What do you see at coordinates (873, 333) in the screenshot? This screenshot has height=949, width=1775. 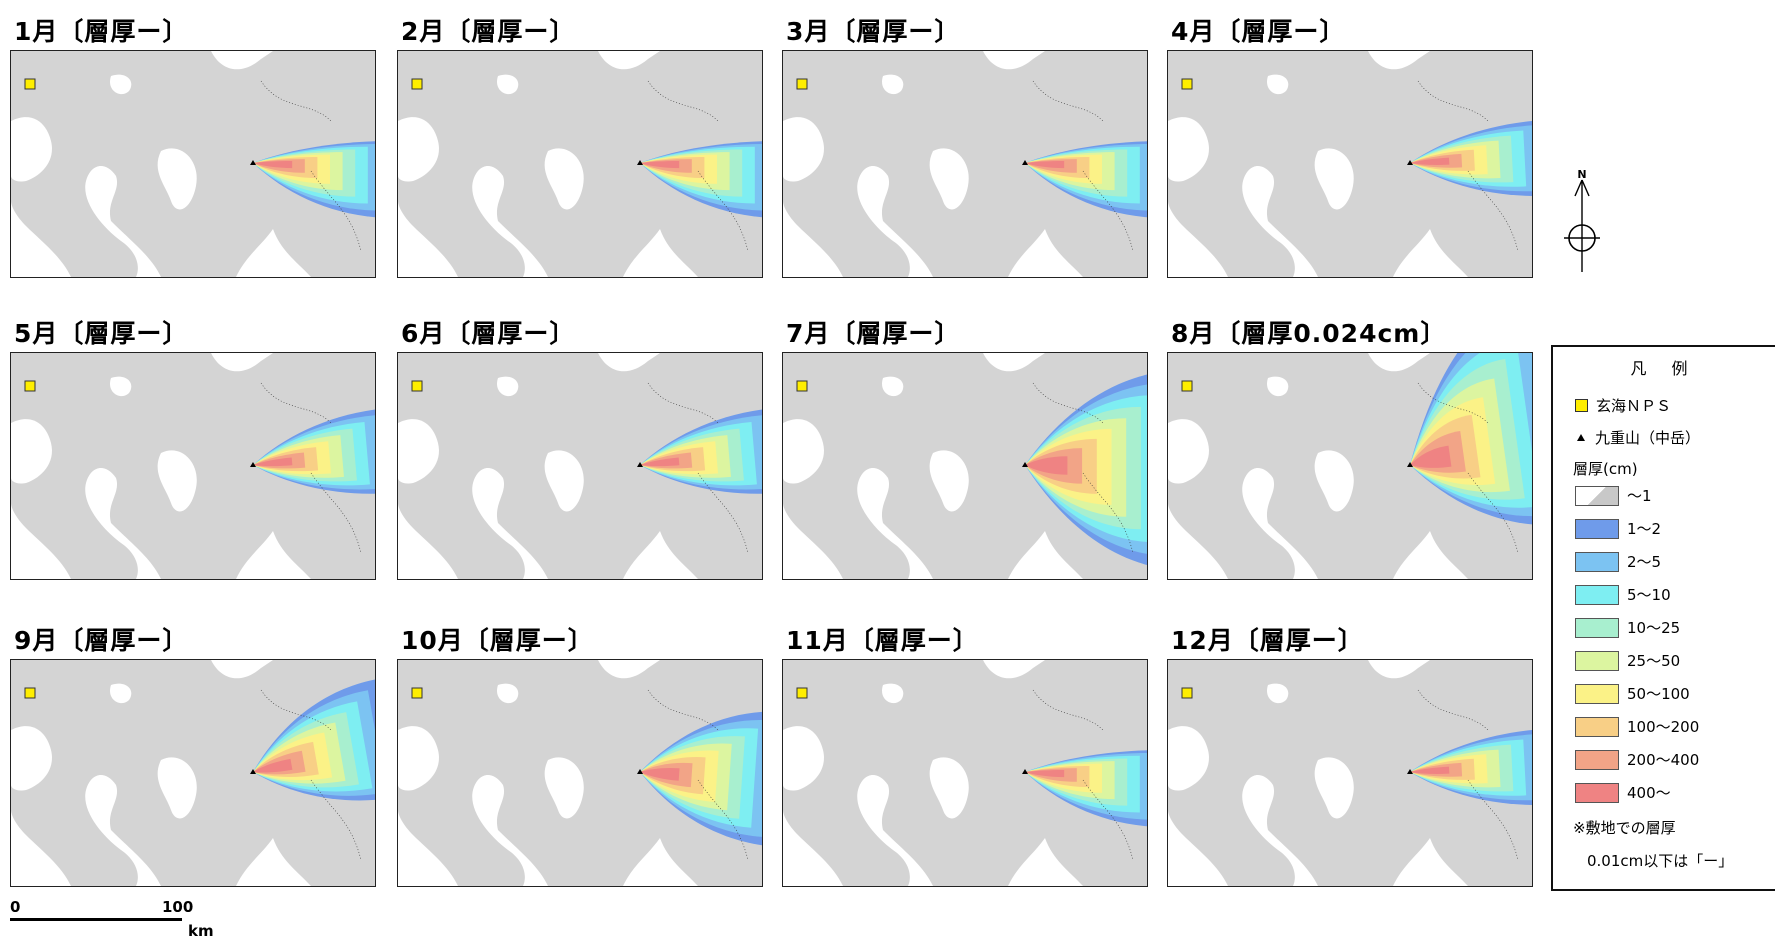 I see `panel-title: 7月〔層厚ー〕` at bounding box center [873, 333].